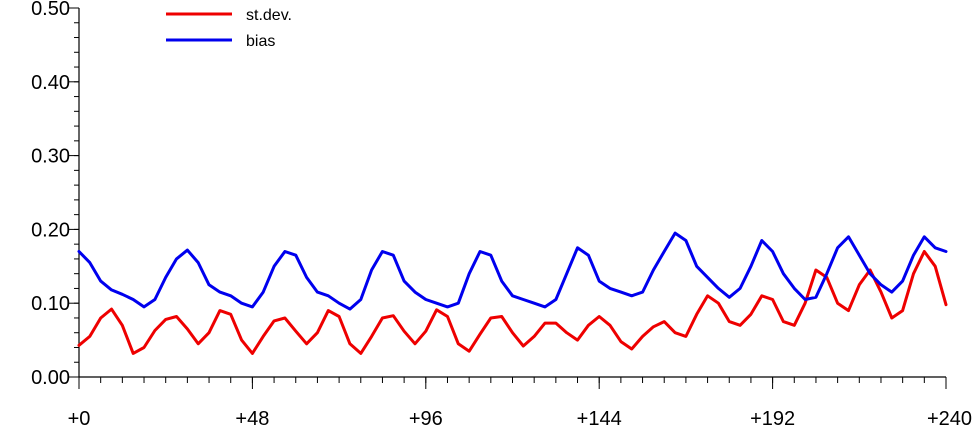 The image size is (975, 431). I want to click on y-tick-label: 0.00, so click(50, 378).